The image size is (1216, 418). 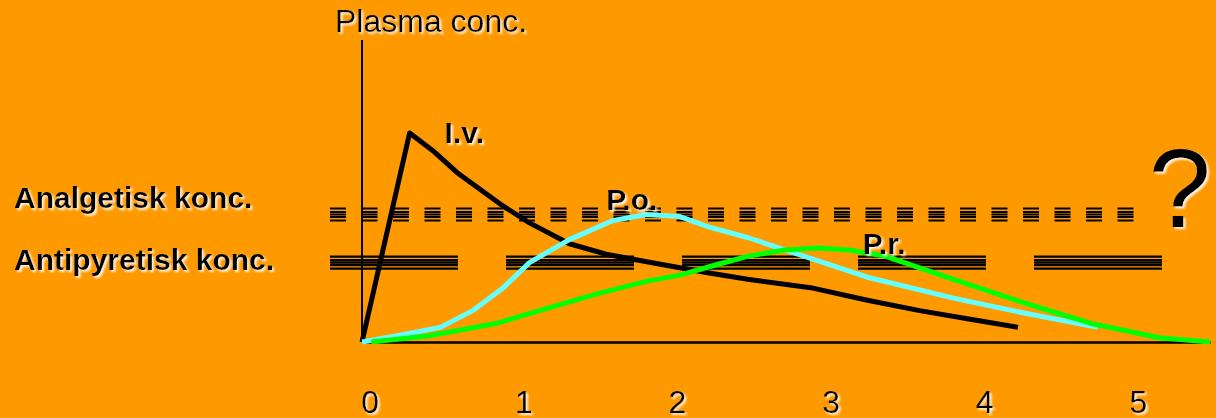 What do you see at coordinates (370, 400) in the screenshot?
I see `x-tick-label: 0` at bounding box center [370, 400].